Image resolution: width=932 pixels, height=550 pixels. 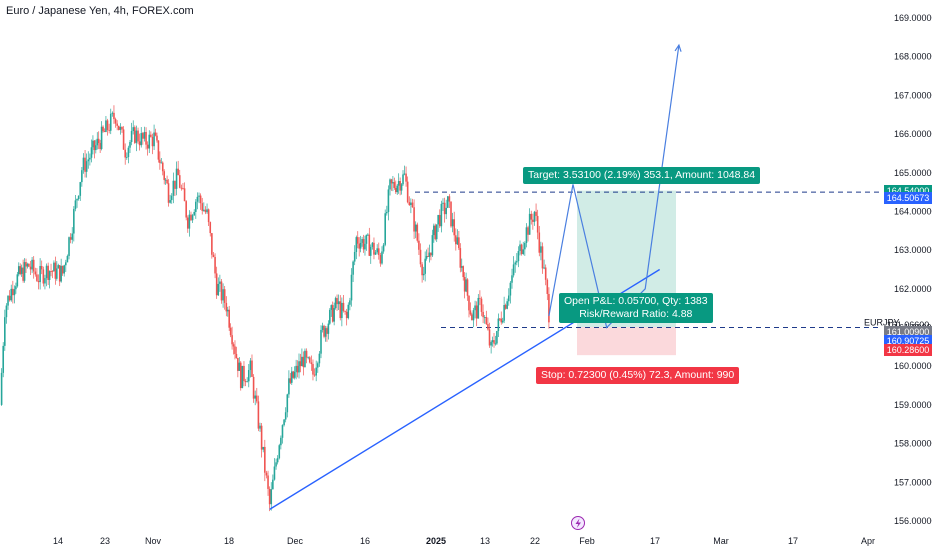 What do you see at coordinates (913, 444) in the screenshot?
I see `y-tick-label: 158.00000` at bounding box center [913, 444].